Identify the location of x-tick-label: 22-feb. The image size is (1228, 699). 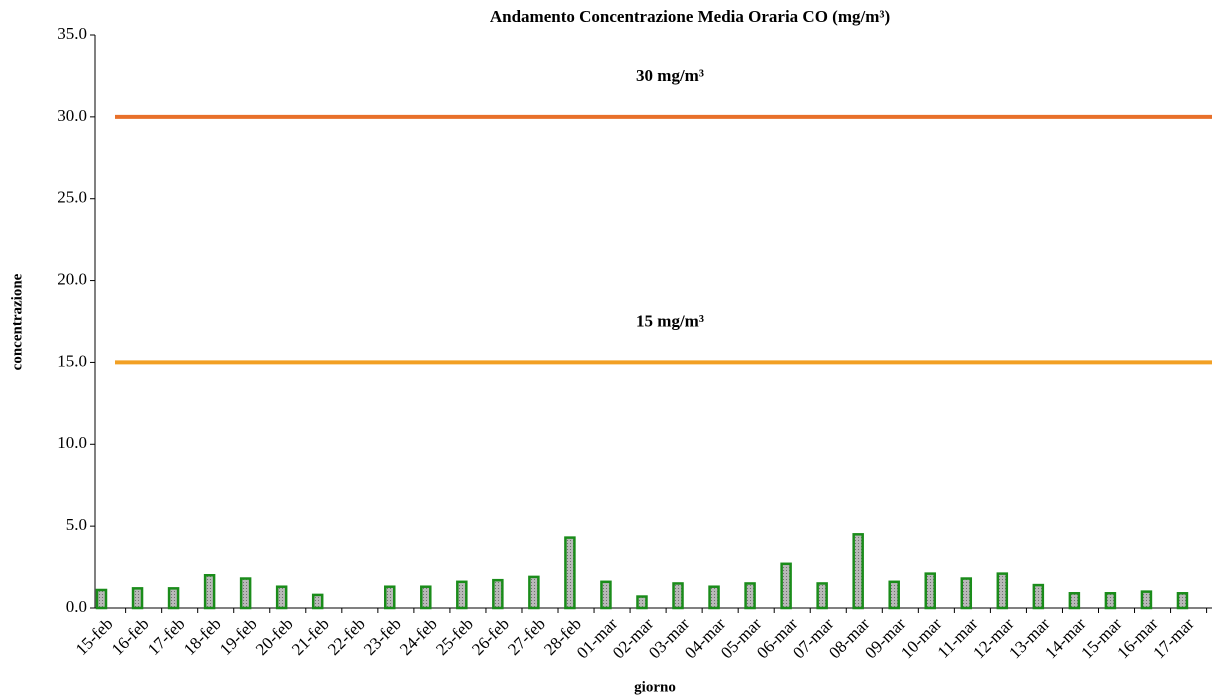
(346, 636).